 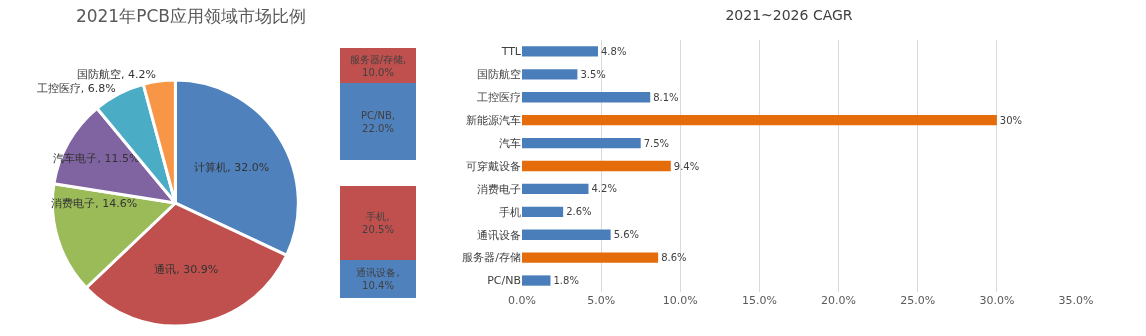 I want to click on y-tick-label: 服务器/存储, so click(x=491, y=258).